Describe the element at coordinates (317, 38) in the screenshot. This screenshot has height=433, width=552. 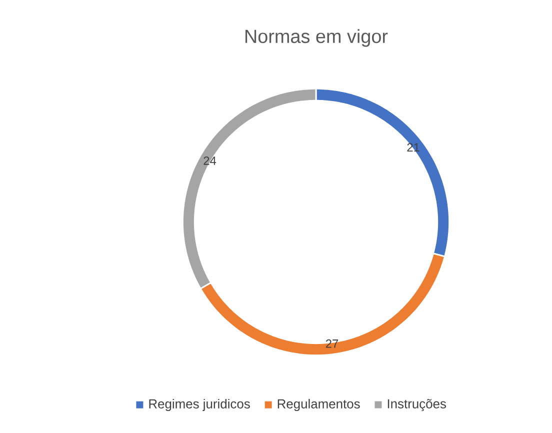
I see `chart-title: Normas em vigor` at that location.